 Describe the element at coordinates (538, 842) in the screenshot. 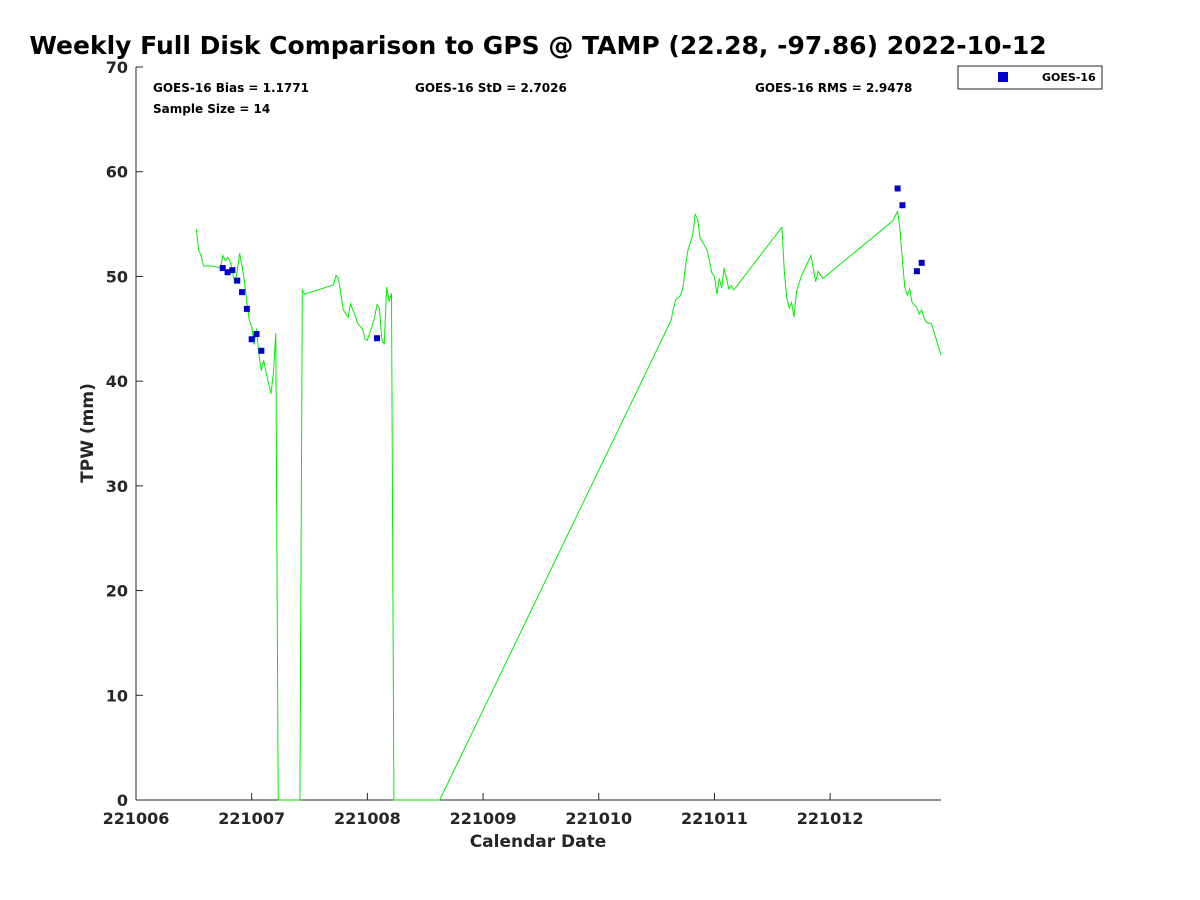

I see `x-axis-label: Calendar Date` at that location.